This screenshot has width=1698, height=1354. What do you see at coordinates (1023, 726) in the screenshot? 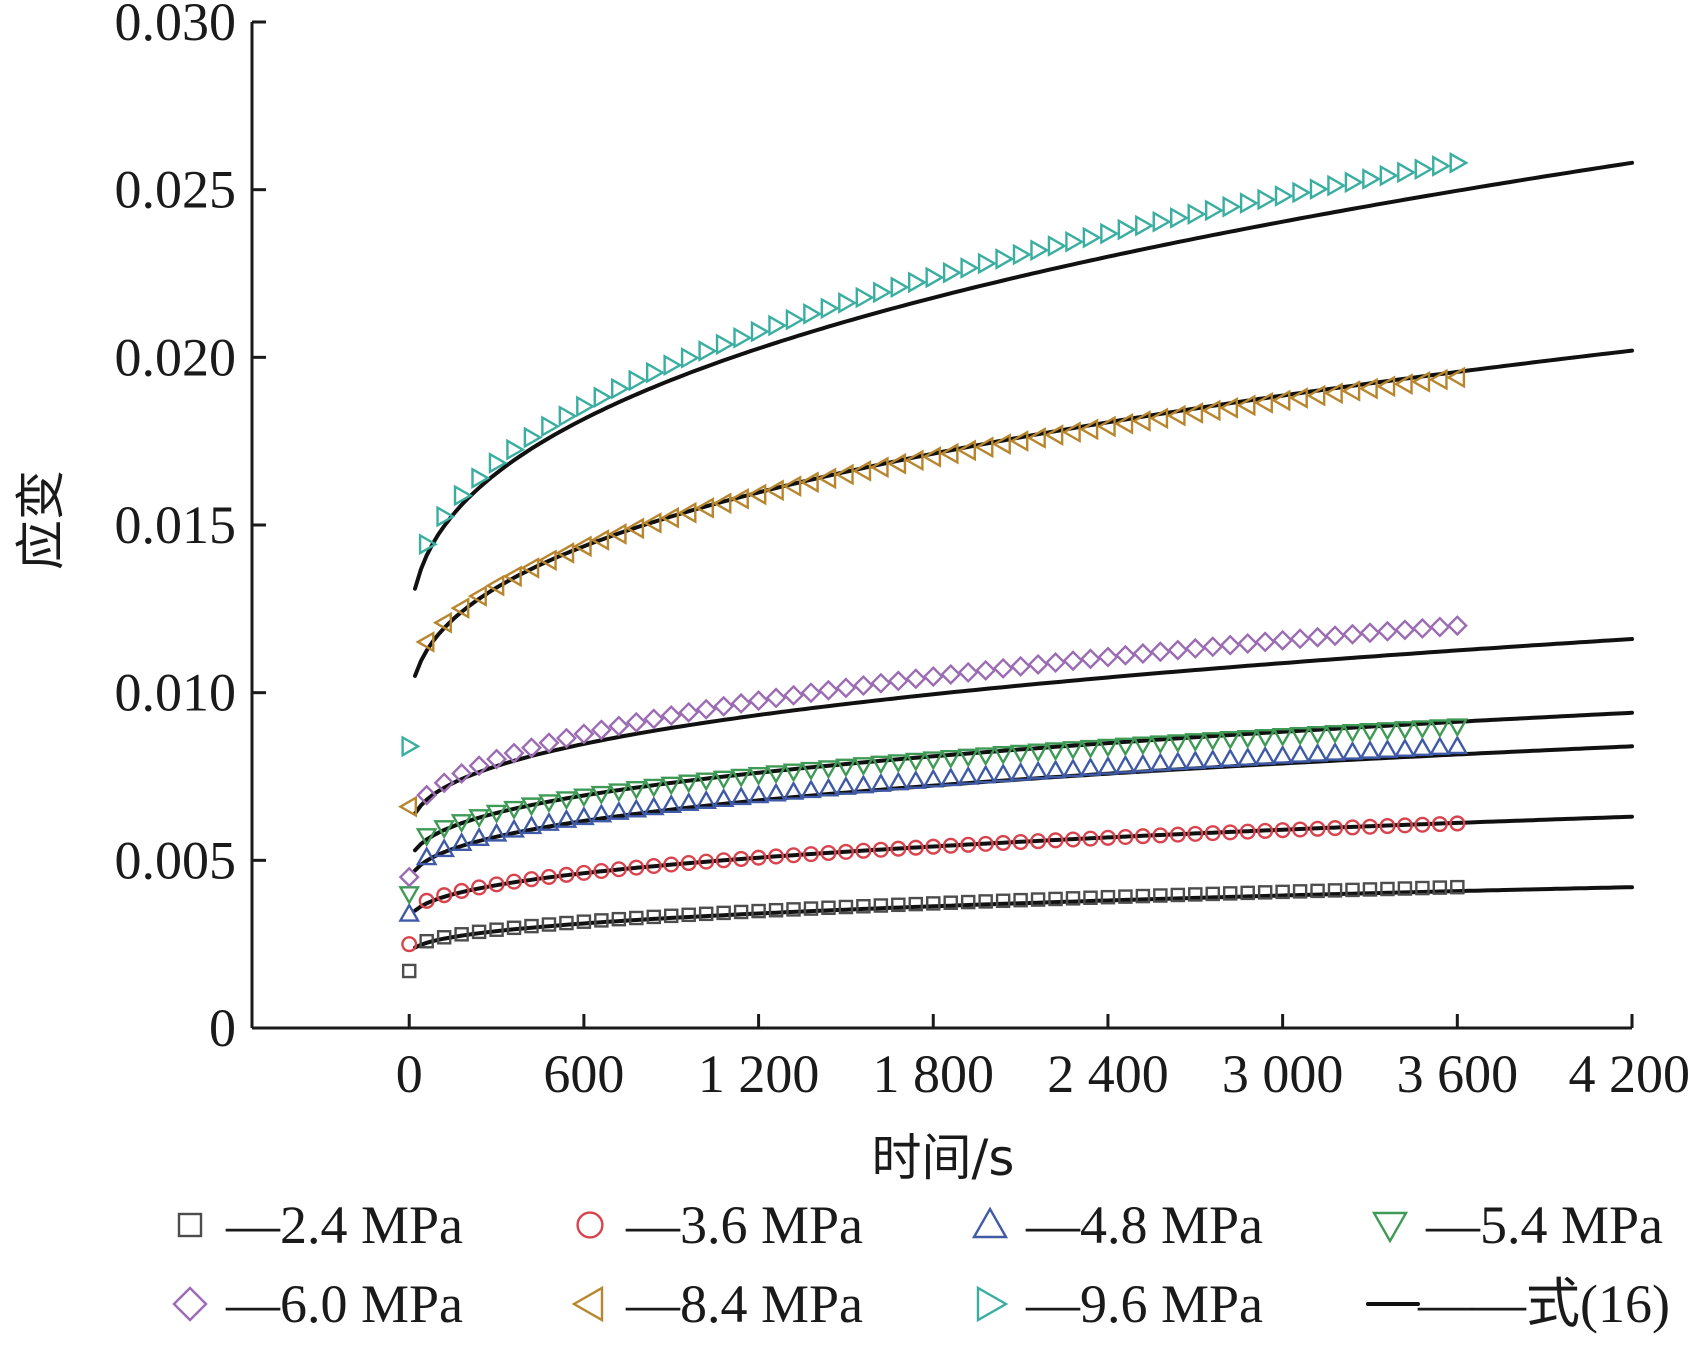
I see `fit-curve` at bounding box center [1023, 726].